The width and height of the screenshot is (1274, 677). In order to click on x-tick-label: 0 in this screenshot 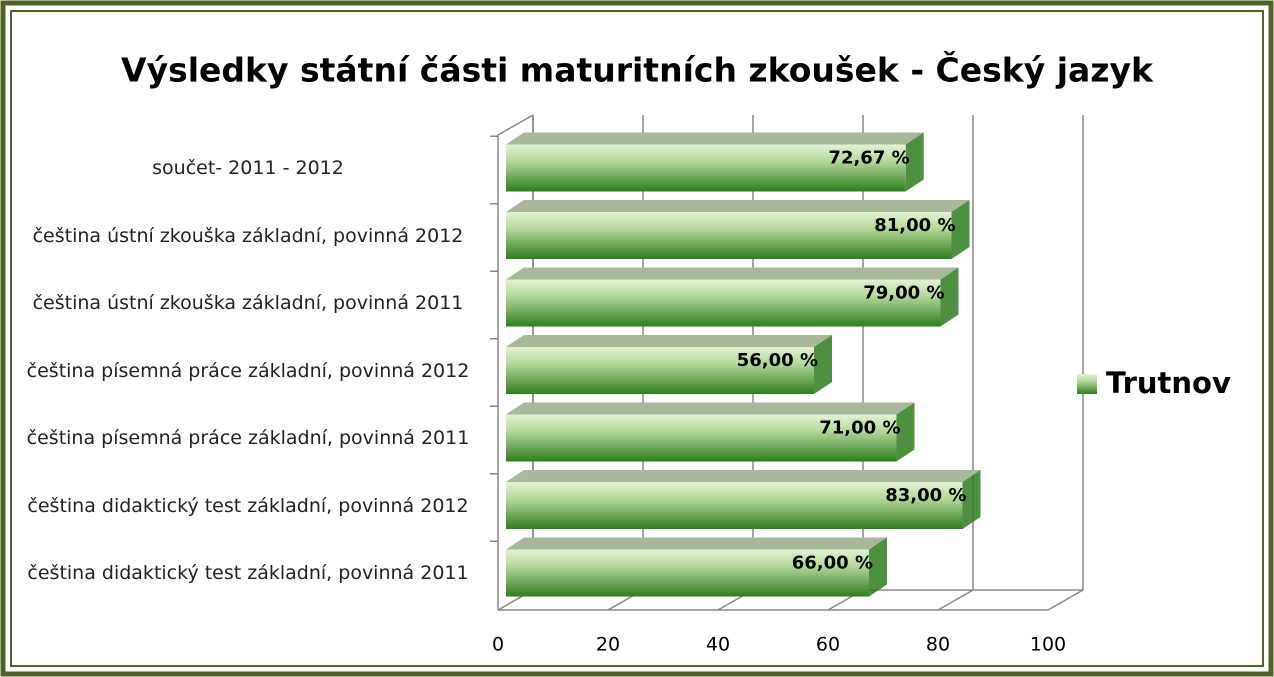, I will do `click(498, 645)`.